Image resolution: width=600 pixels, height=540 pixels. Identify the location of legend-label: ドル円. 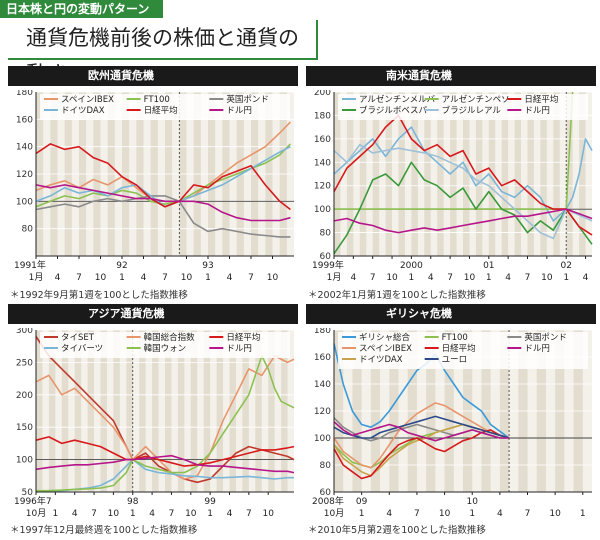
(537, 349).